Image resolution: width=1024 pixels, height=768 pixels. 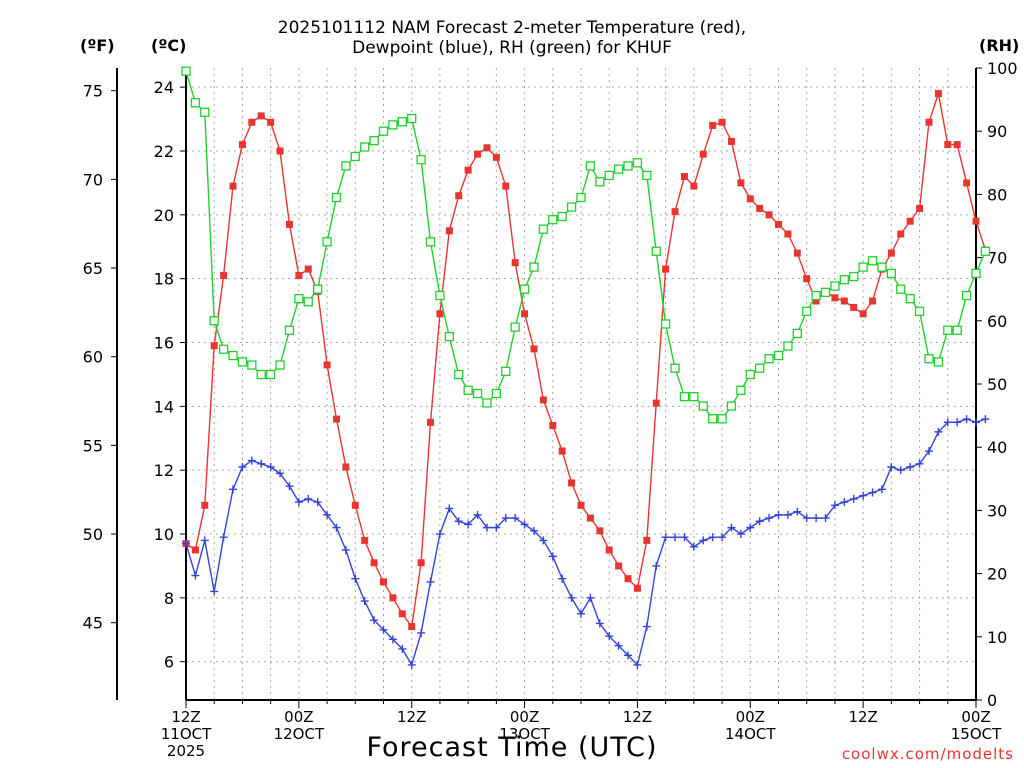 What do you see at coordinates (524, 717) in the screenshot?
I see `x-tick-label: 00Z` at bounding box center [524, 717].